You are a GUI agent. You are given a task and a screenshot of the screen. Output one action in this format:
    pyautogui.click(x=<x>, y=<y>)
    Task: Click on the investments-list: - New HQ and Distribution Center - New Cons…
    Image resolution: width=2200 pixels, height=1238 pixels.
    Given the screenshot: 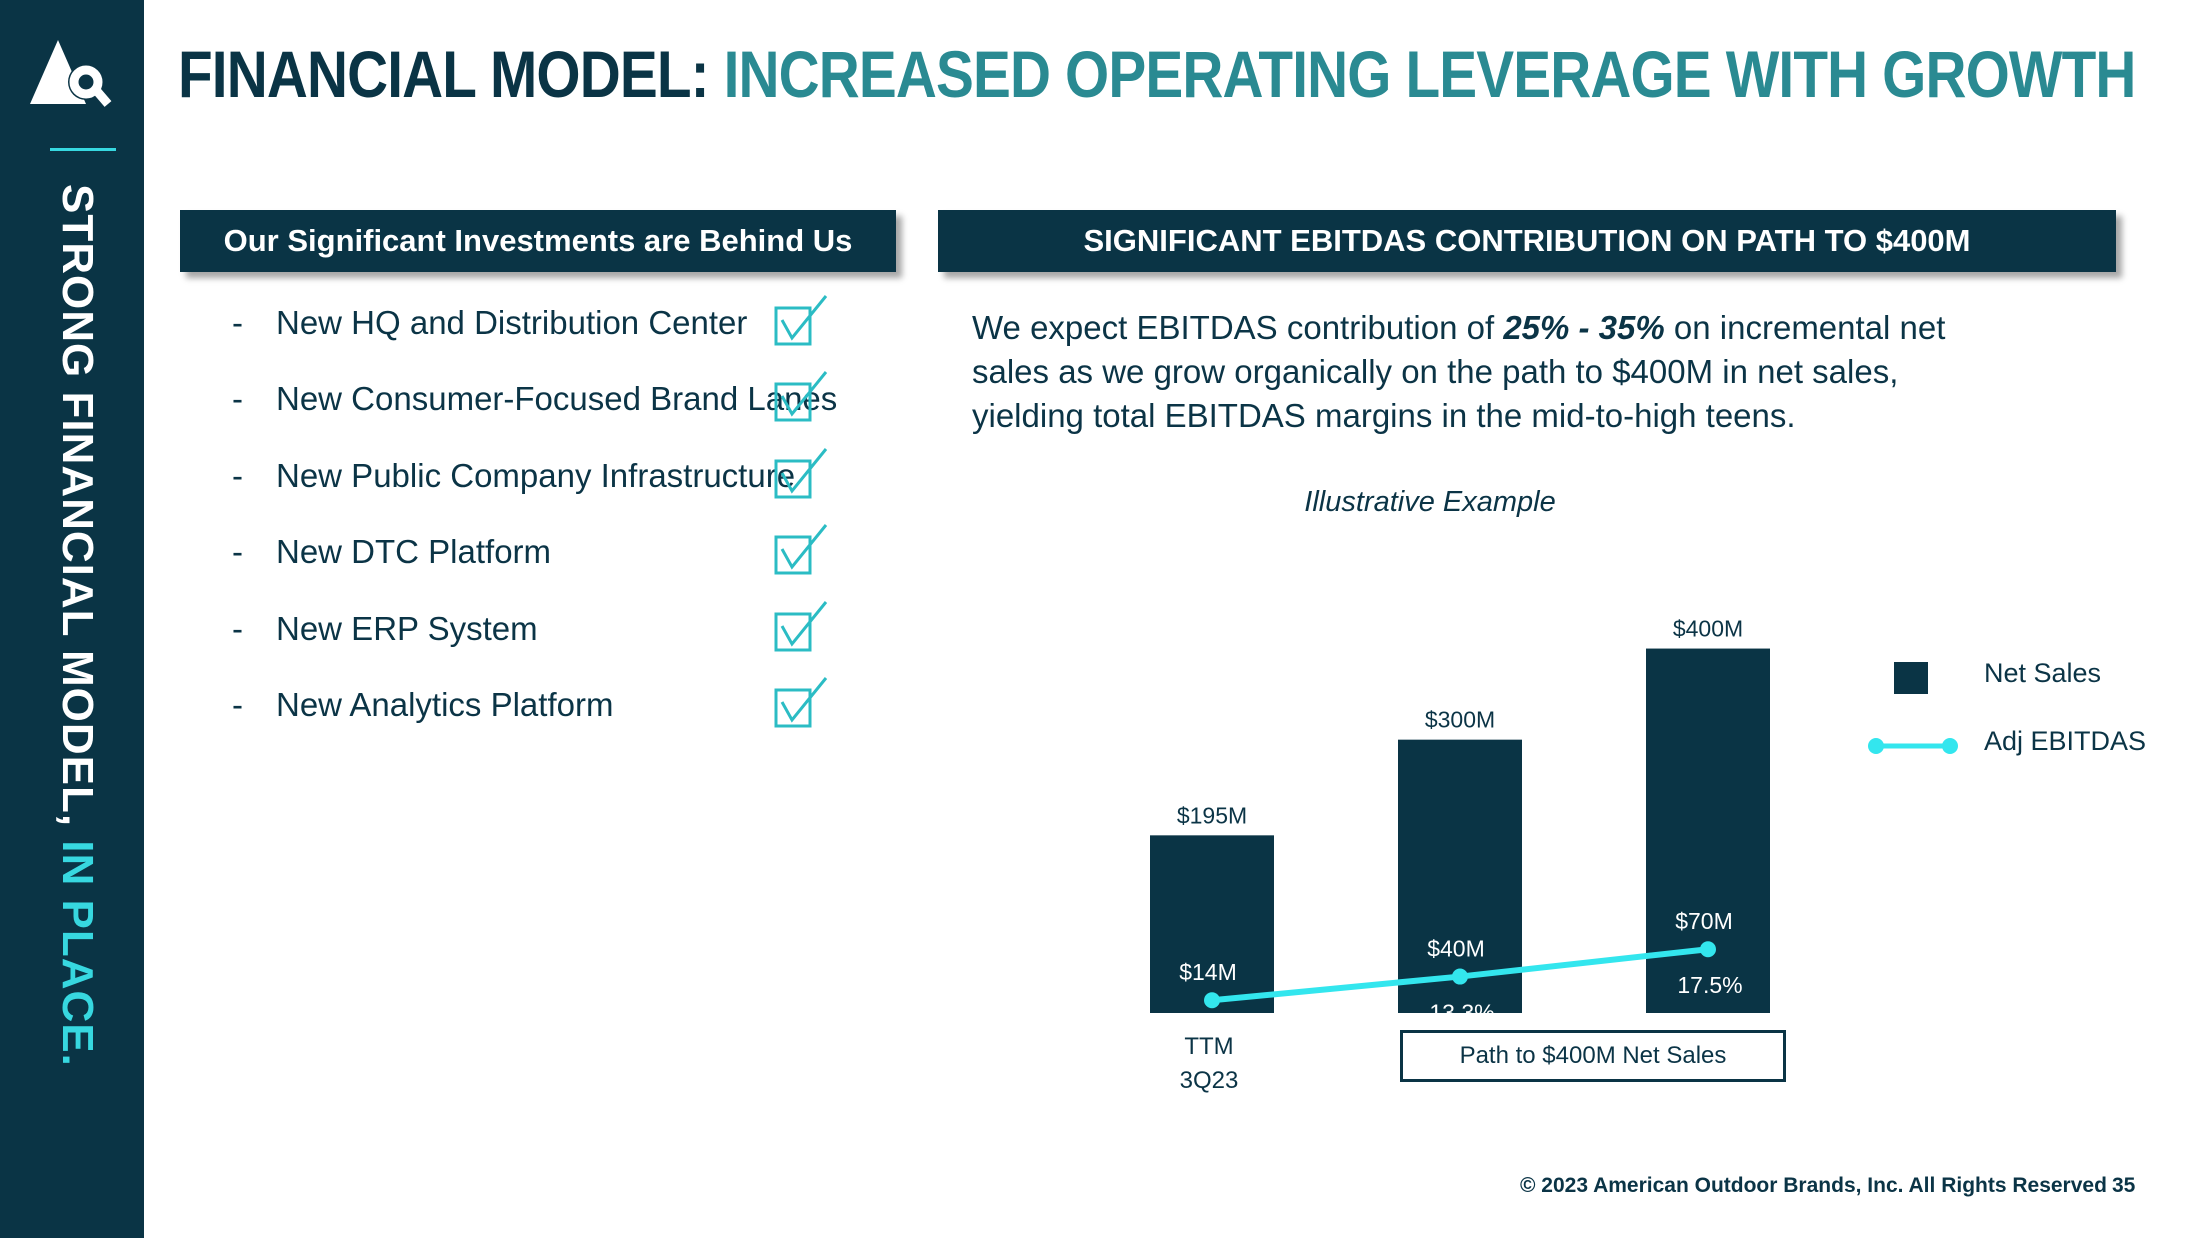 What is the action you would take?
    pyautogui.click(x=534, y=523)
    